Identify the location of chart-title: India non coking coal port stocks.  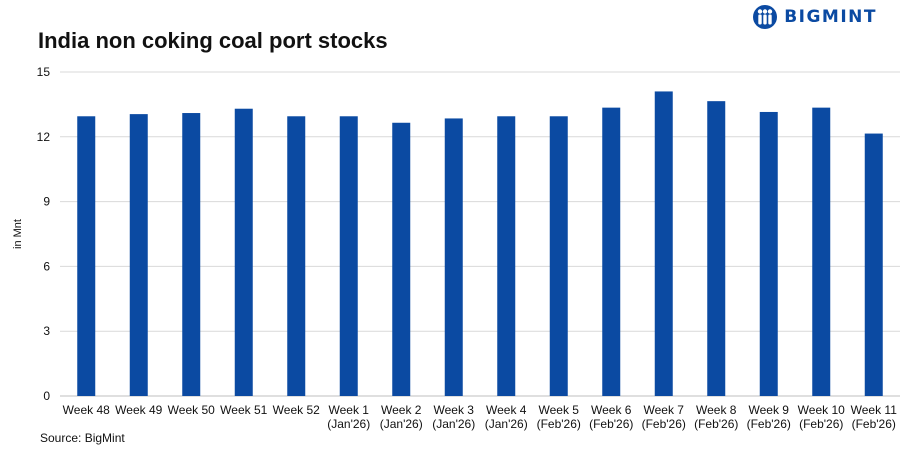
(213, 40).